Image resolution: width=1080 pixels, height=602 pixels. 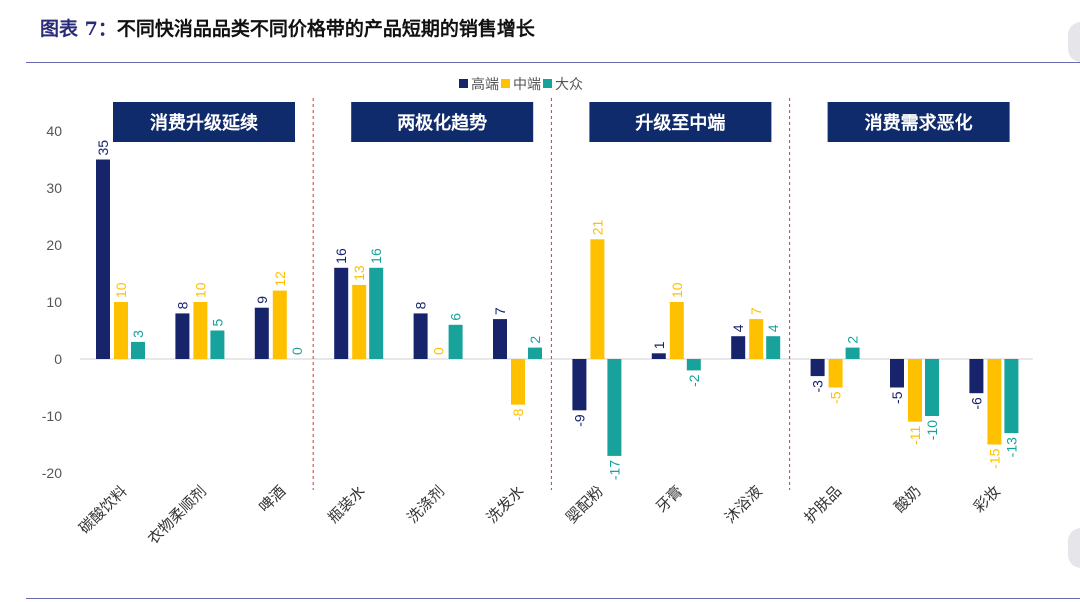 What do you see at coordinates (463, 83) in the screenshot?
I see `legend-swatch-高端` at bounding box center [463, 83].